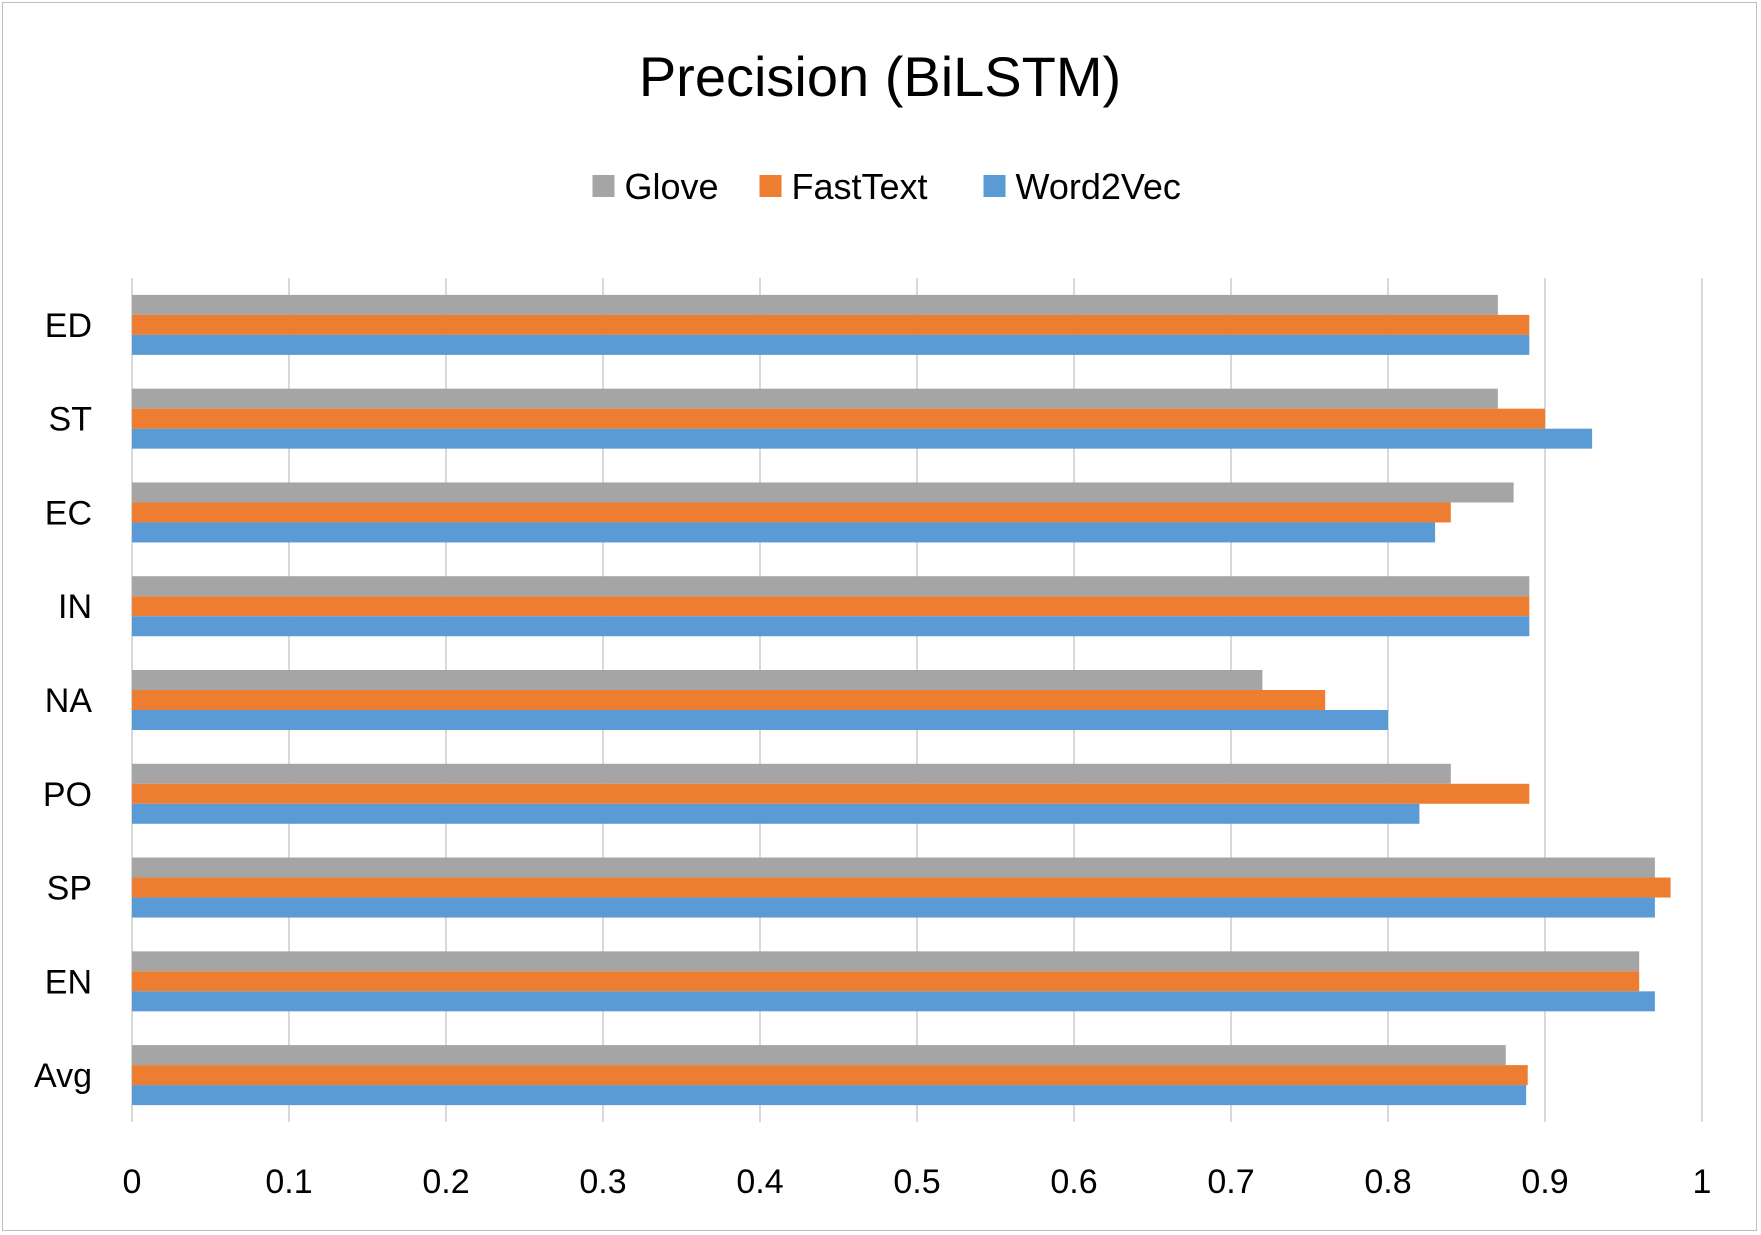 The image size is (1761, 1235). What do you see at coordinates (815, 398) in the screenshot?
I see `bar-glove-st` at bounding box center [815, 398].